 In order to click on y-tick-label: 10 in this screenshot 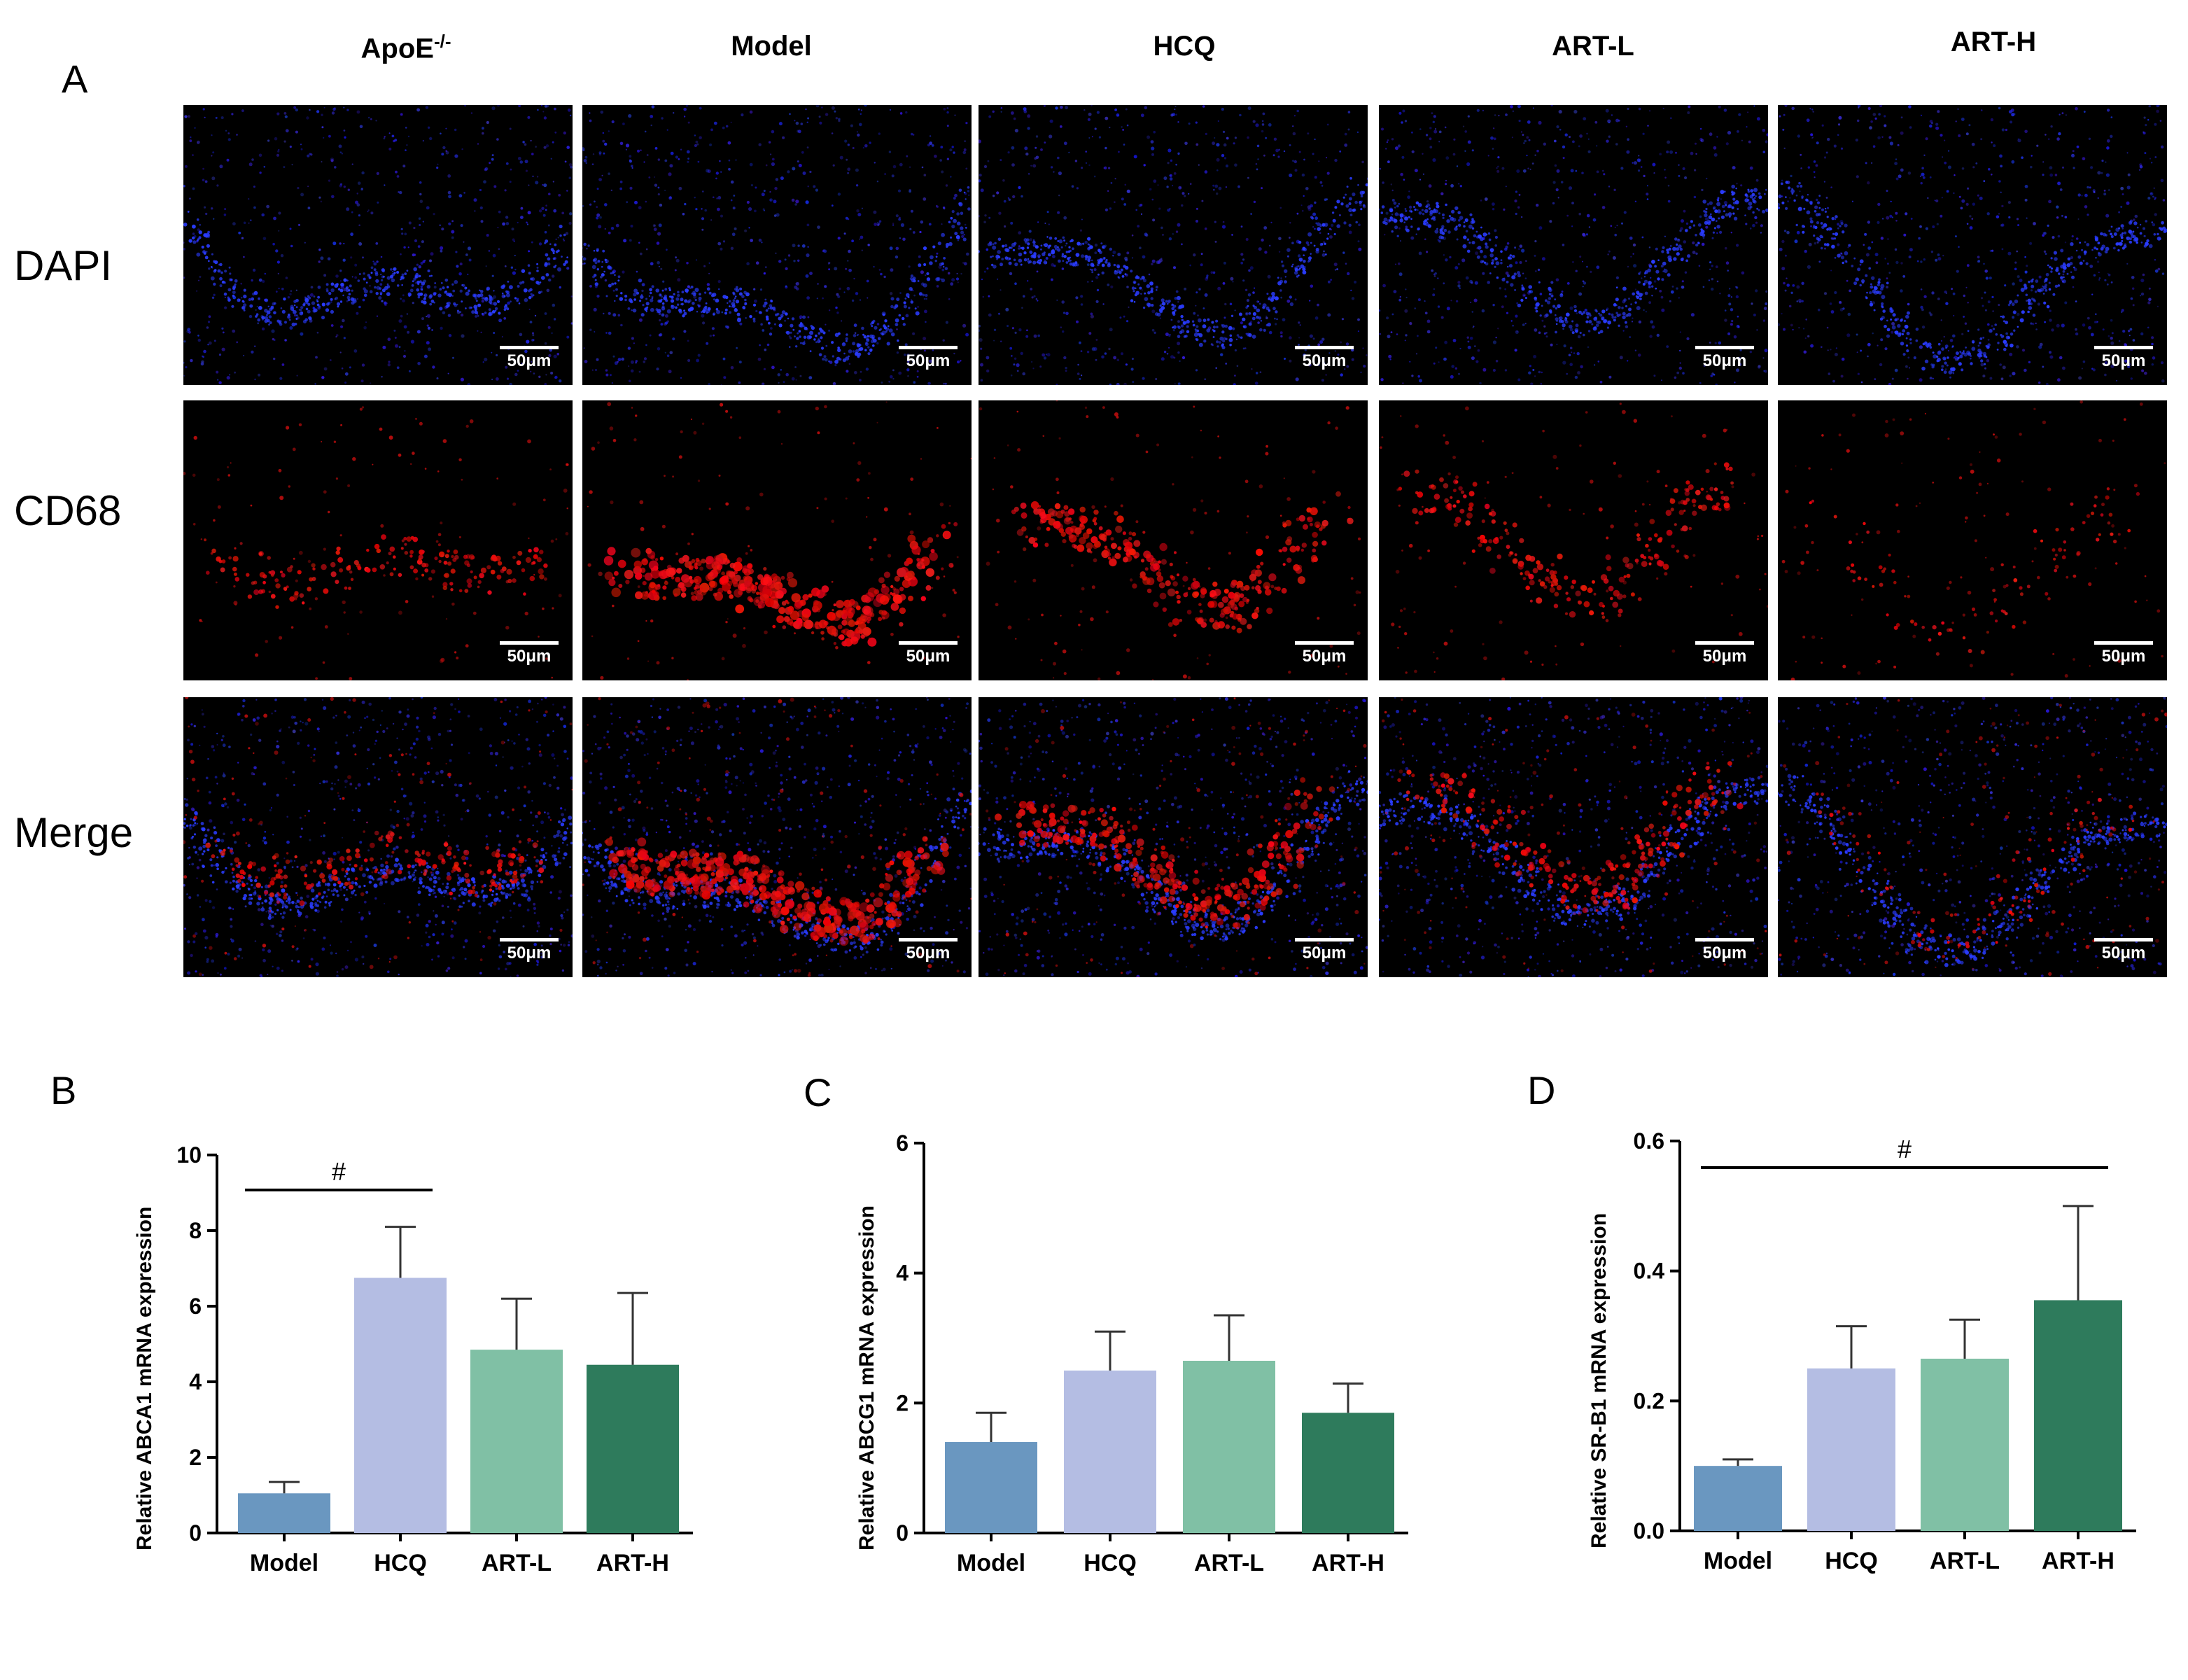, I will do `click(189, 1155)`.